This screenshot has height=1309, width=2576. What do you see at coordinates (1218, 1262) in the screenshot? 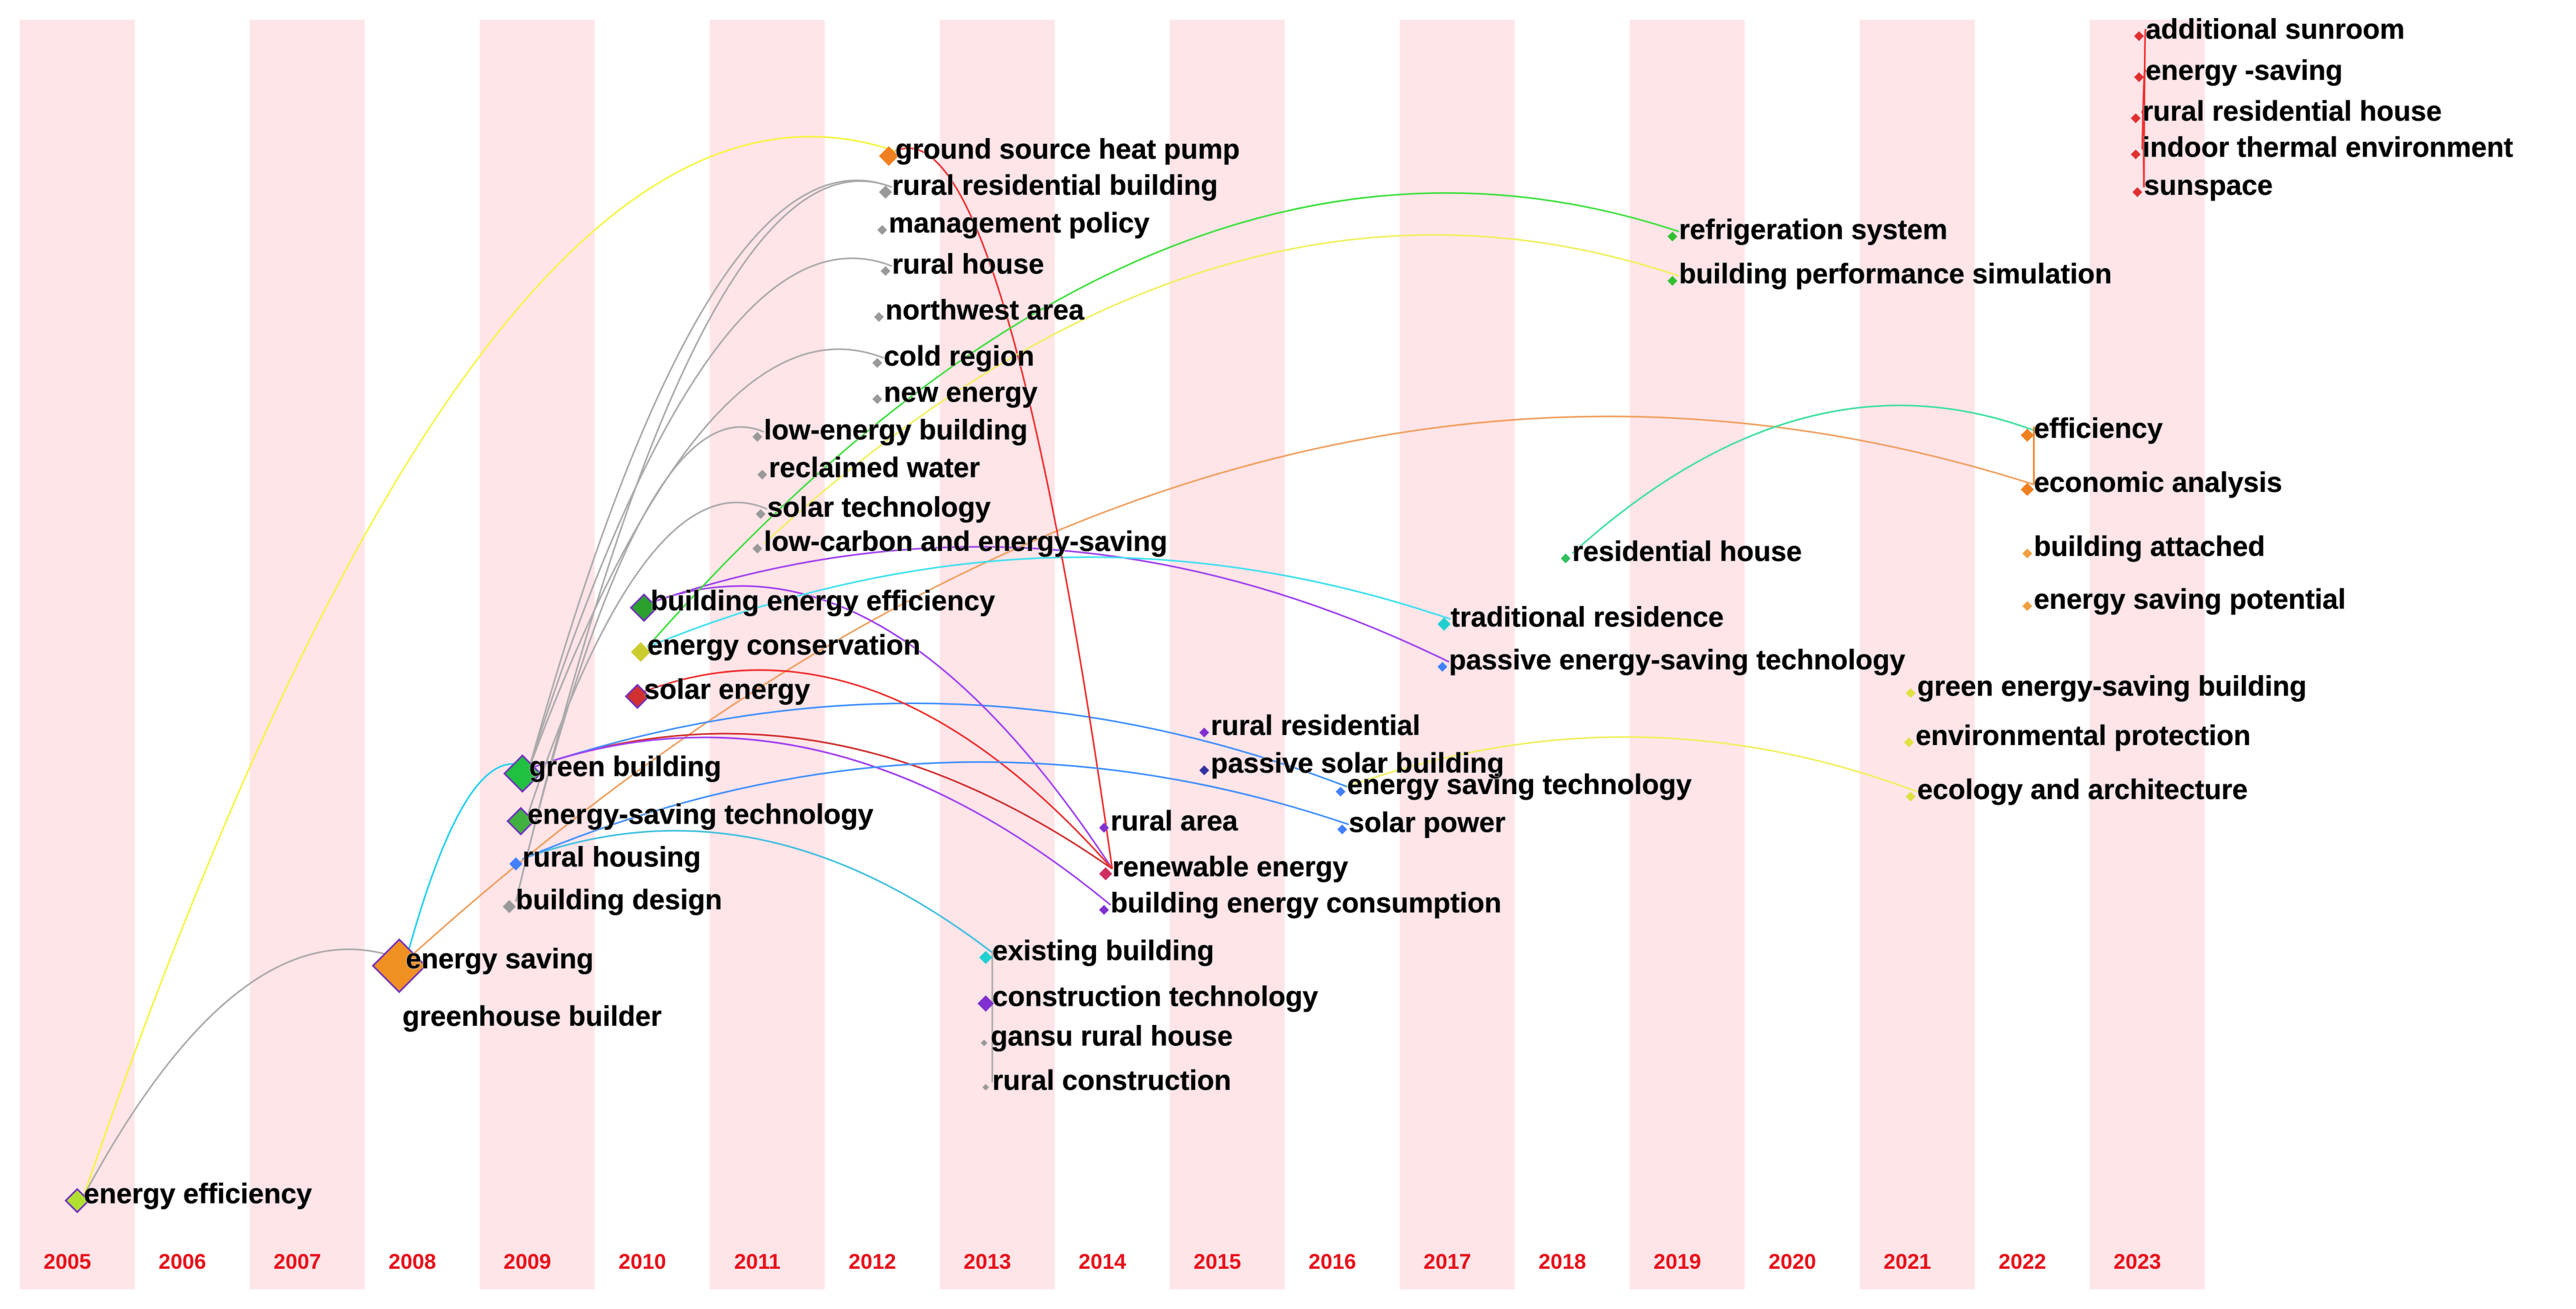
I see `year-label: 2015` at bounding box center [1218, 1262].